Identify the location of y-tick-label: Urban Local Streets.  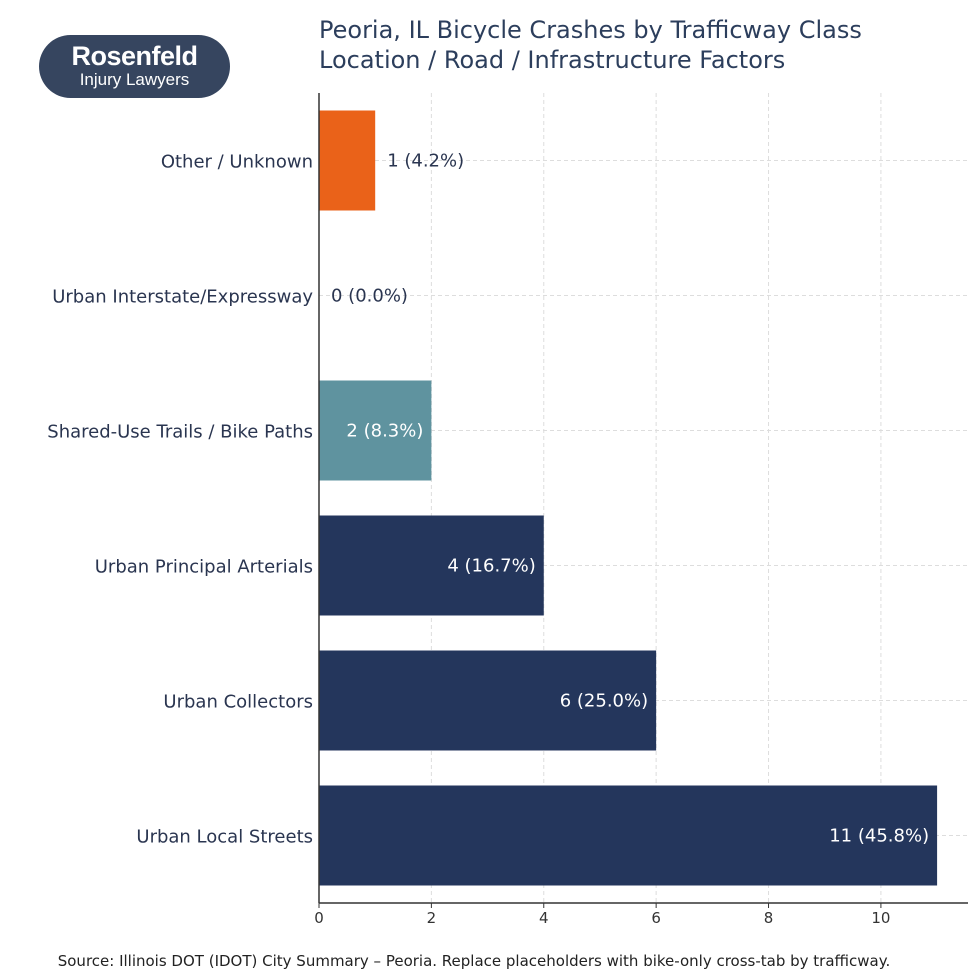
(224, 837).